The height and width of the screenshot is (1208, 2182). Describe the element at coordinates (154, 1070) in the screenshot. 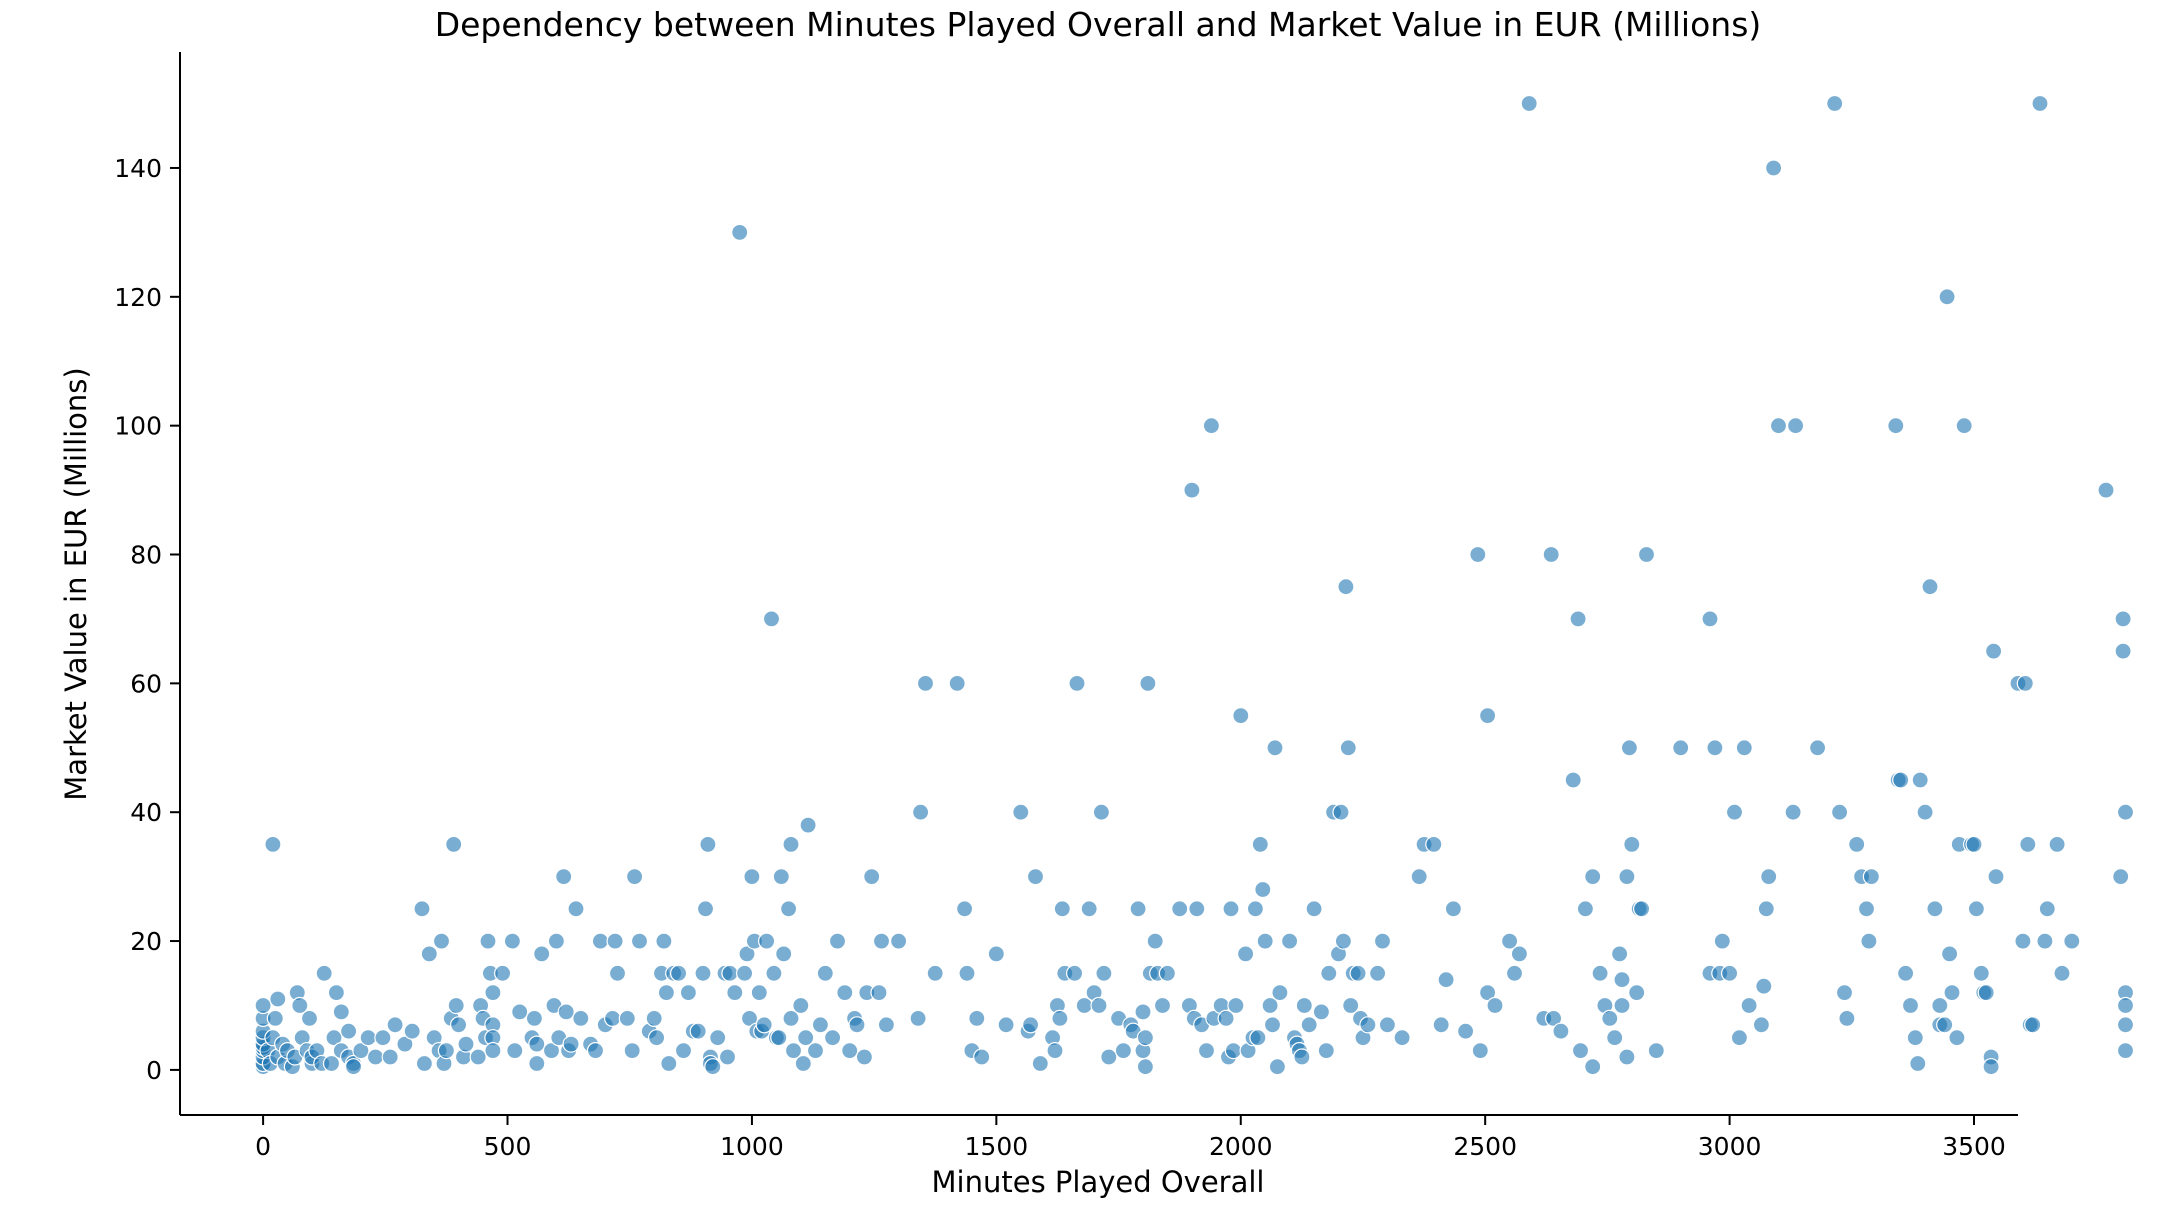

I see `y-tick-label: 0` at that location.